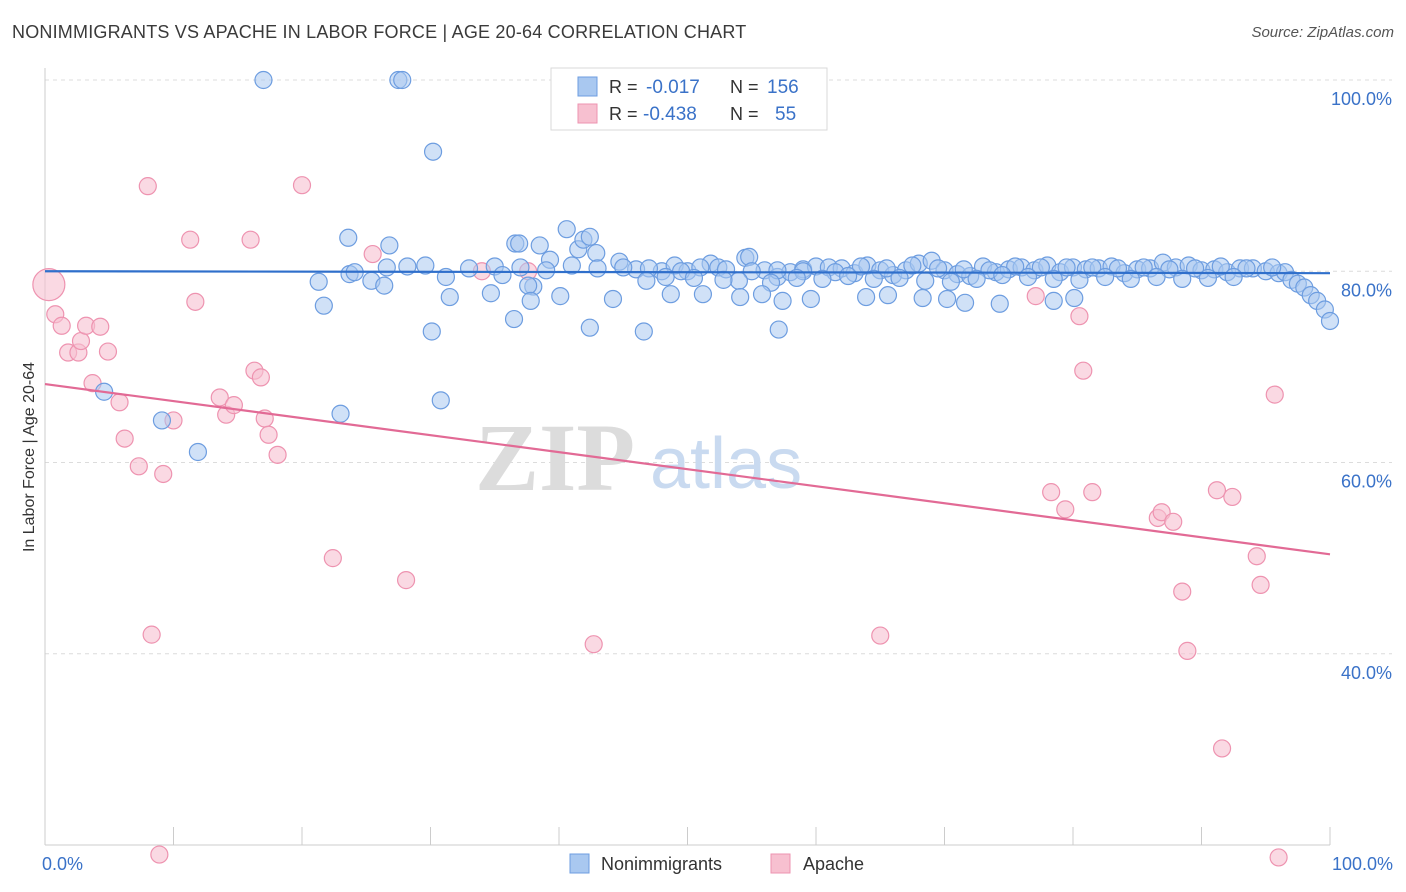 The width and height of the screenshot is (1406, 892). Describe the element at coordinates (587, 113) in the screenshot. I see `legend-swatch-apache` at that location.